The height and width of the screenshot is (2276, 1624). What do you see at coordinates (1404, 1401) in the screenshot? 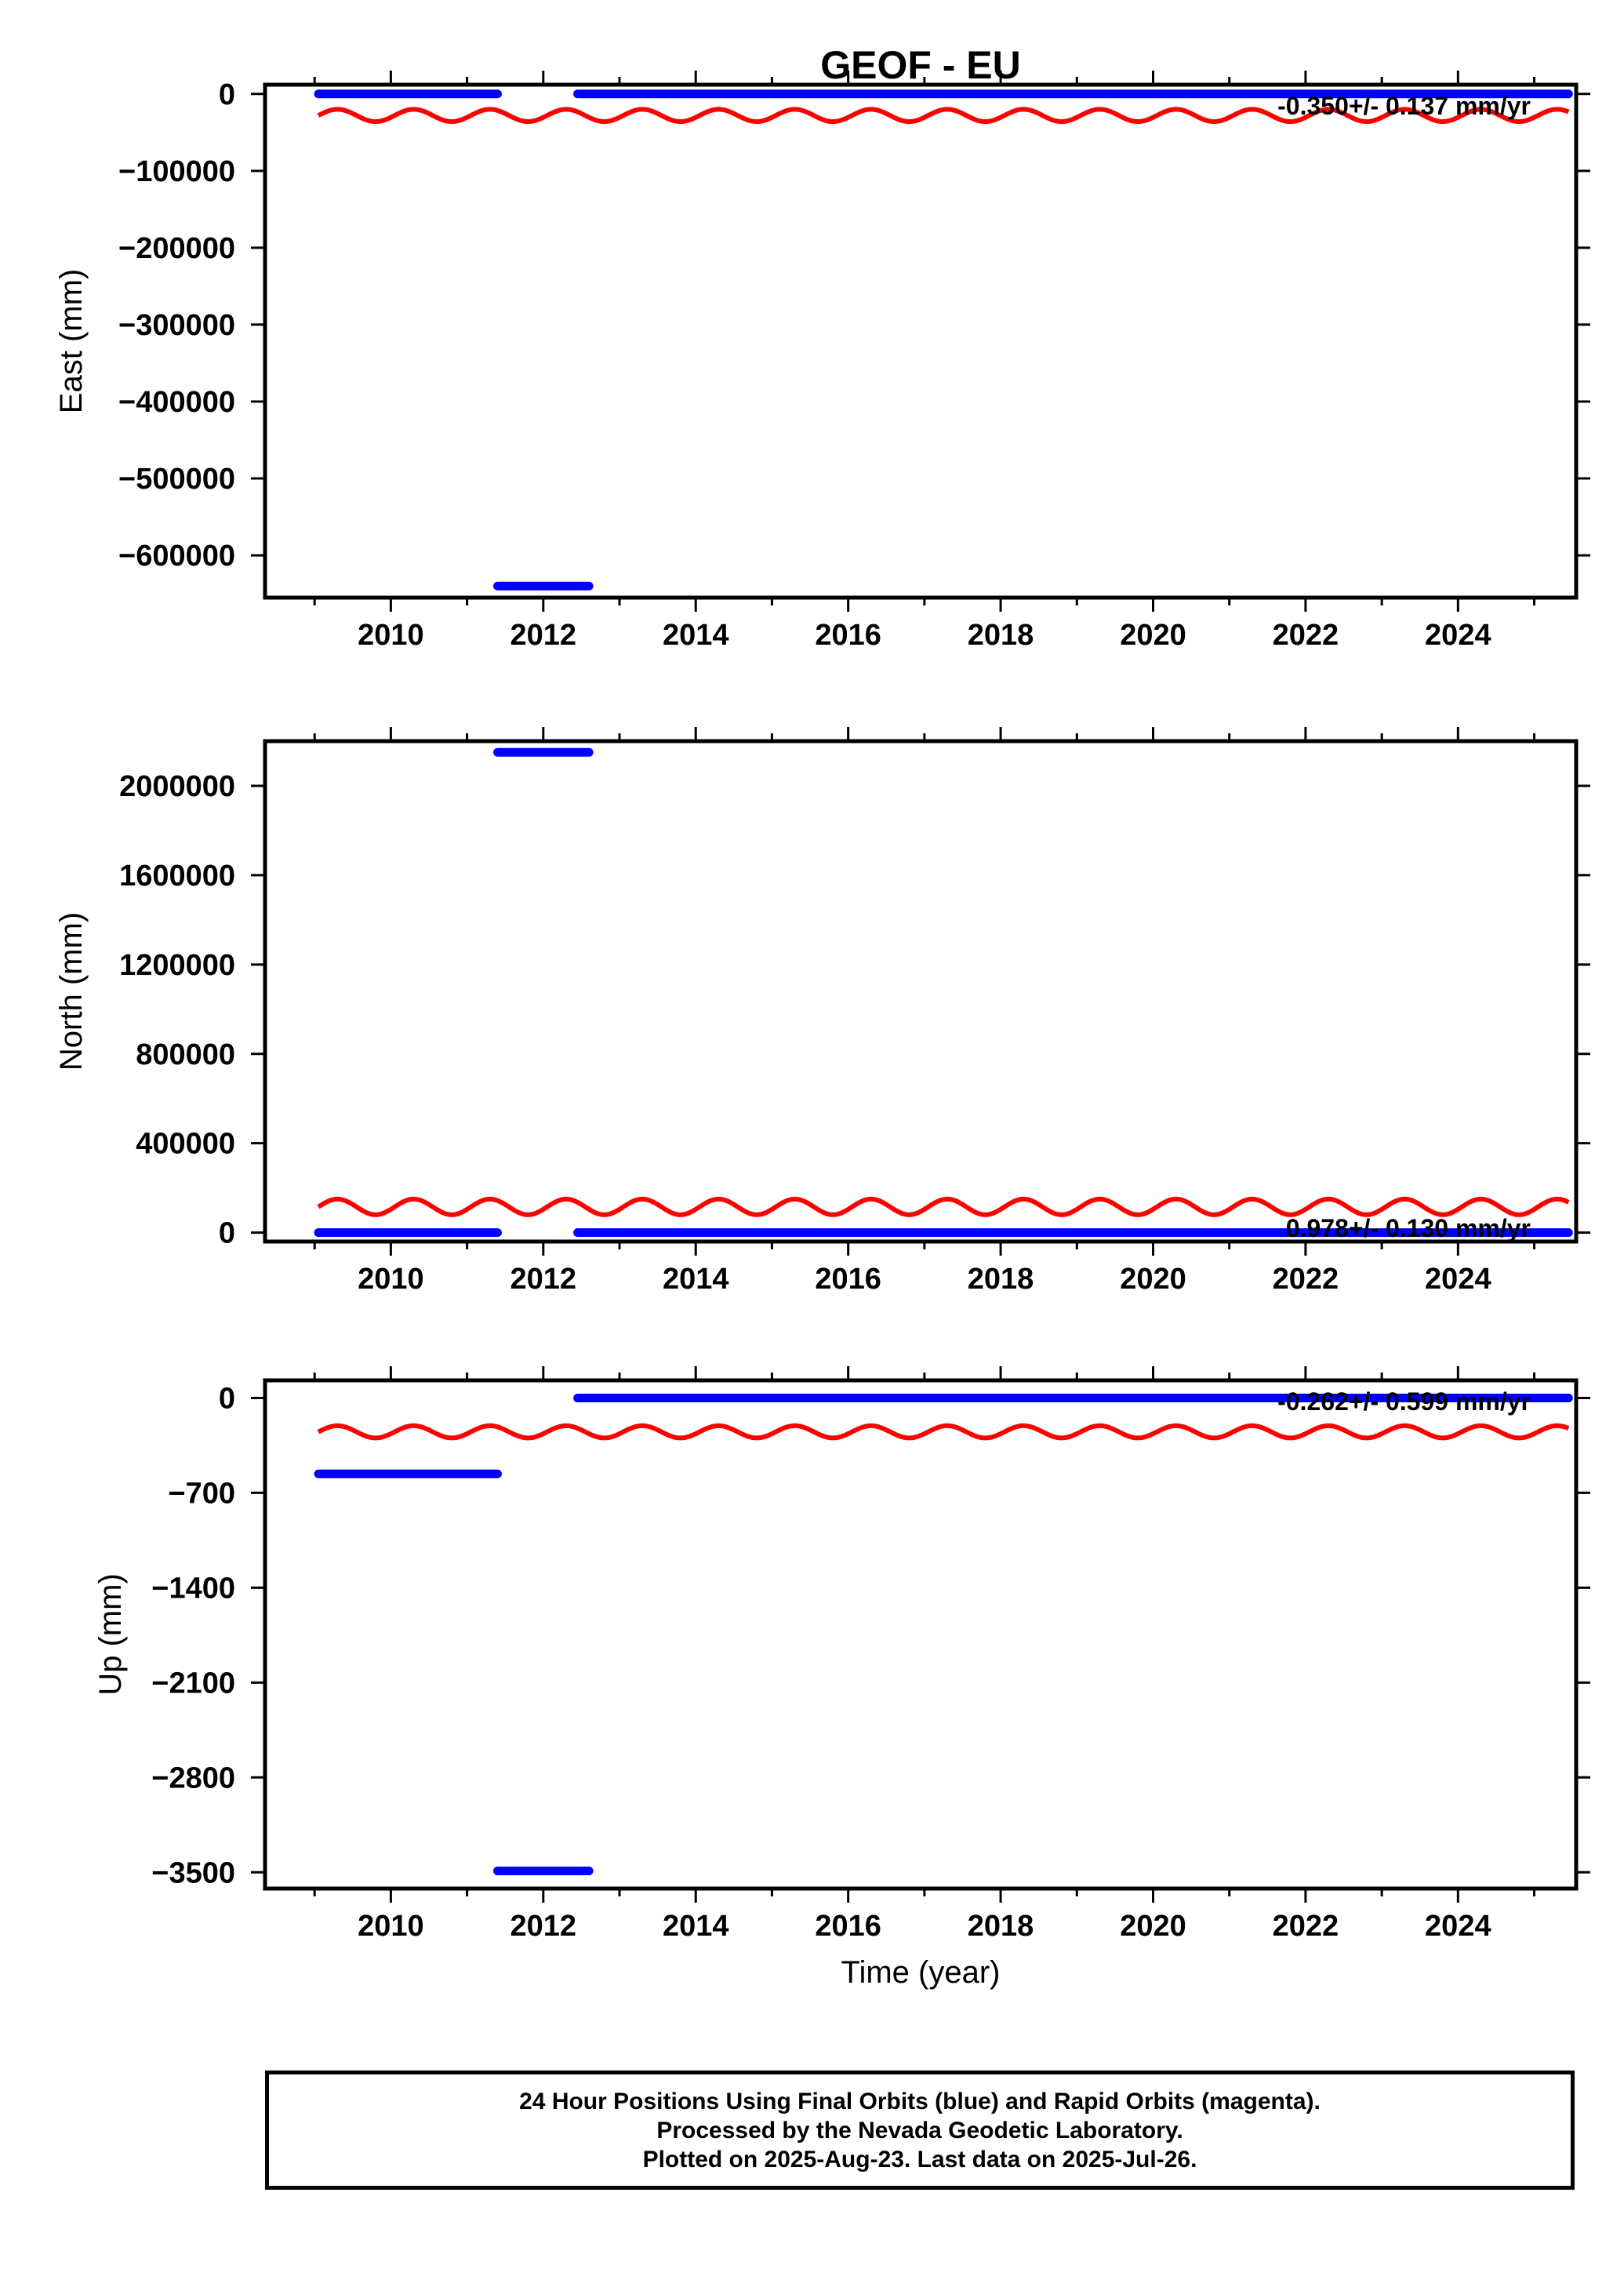
I see `up-rate-label: -0.262+/- 0.599 mm/yr` at bounding box center [1404, 1401].